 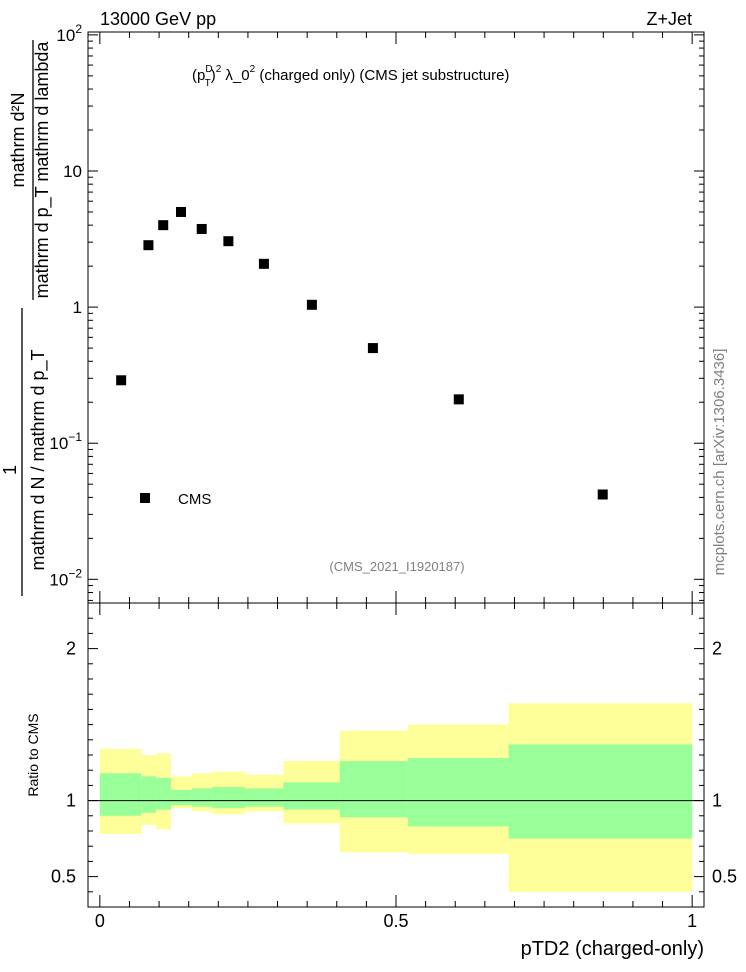 What do you see at coordinates (175, 499) in the screenshot?
I see `legend: CMS` at bounding box center [175, 499].